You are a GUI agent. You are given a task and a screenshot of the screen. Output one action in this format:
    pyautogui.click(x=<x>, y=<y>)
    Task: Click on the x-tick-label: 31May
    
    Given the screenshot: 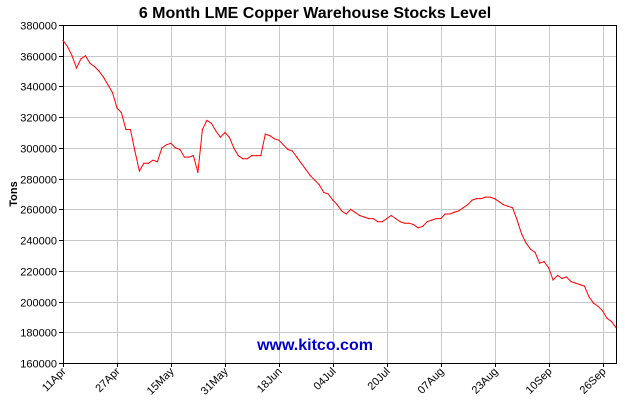 What is the action you would take?
    pyautogui.click(x=215, y=381)
    